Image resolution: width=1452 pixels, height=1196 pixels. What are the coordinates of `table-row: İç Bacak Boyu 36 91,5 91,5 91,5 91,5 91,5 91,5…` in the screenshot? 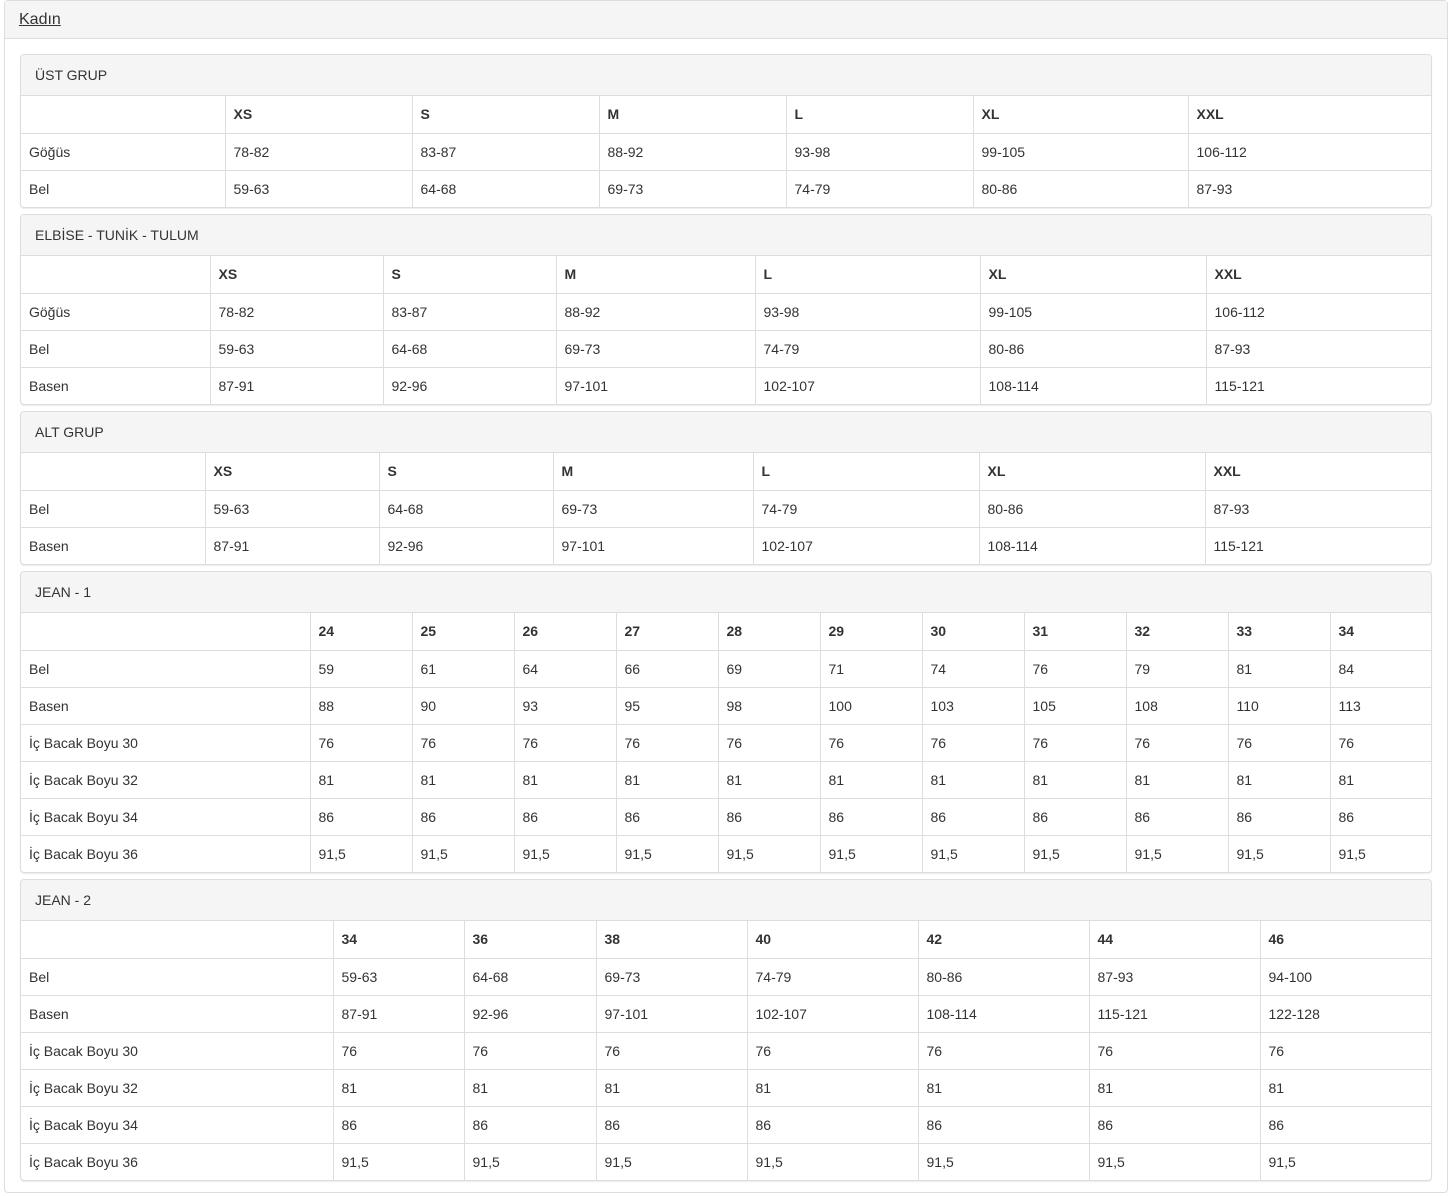 It's located at (726, 1161).